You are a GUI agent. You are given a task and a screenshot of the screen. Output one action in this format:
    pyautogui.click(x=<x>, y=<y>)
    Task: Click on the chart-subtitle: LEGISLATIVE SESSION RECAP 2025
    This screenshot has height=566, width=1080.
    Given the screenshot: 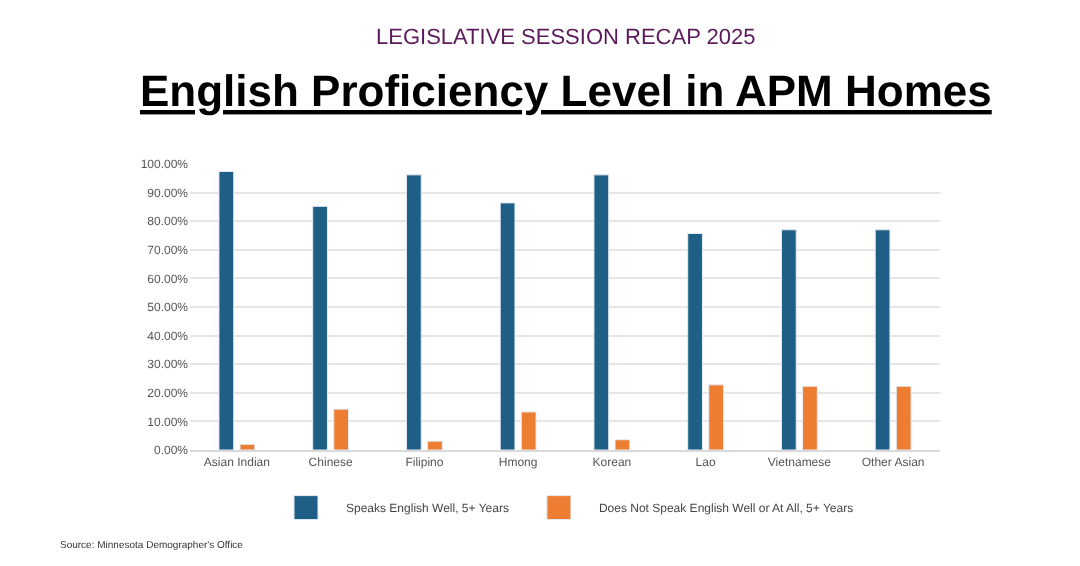 What is the action you would take?
    pyautogui.click(x=566, y=38)
    